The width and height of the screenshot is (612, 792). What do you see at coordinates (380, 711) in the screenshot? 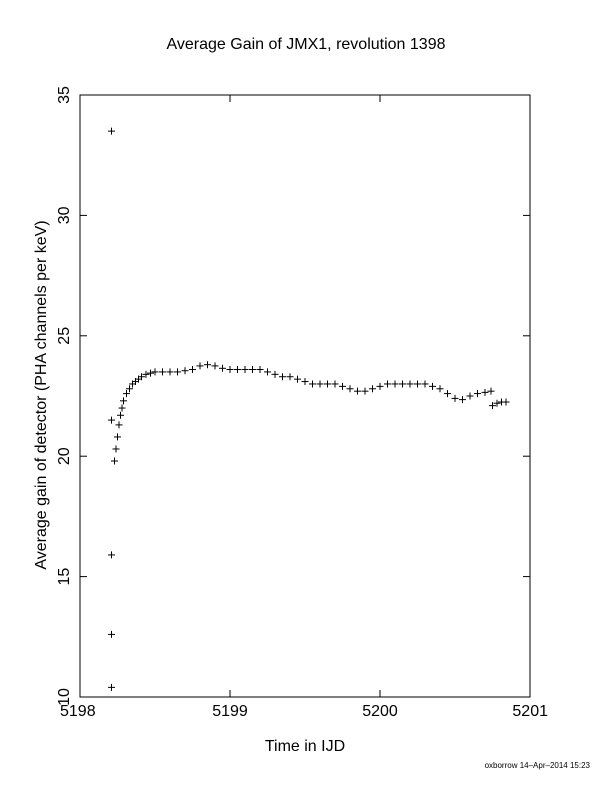
I see `x-tick-label: 5200` at bounding box center [380, 711].